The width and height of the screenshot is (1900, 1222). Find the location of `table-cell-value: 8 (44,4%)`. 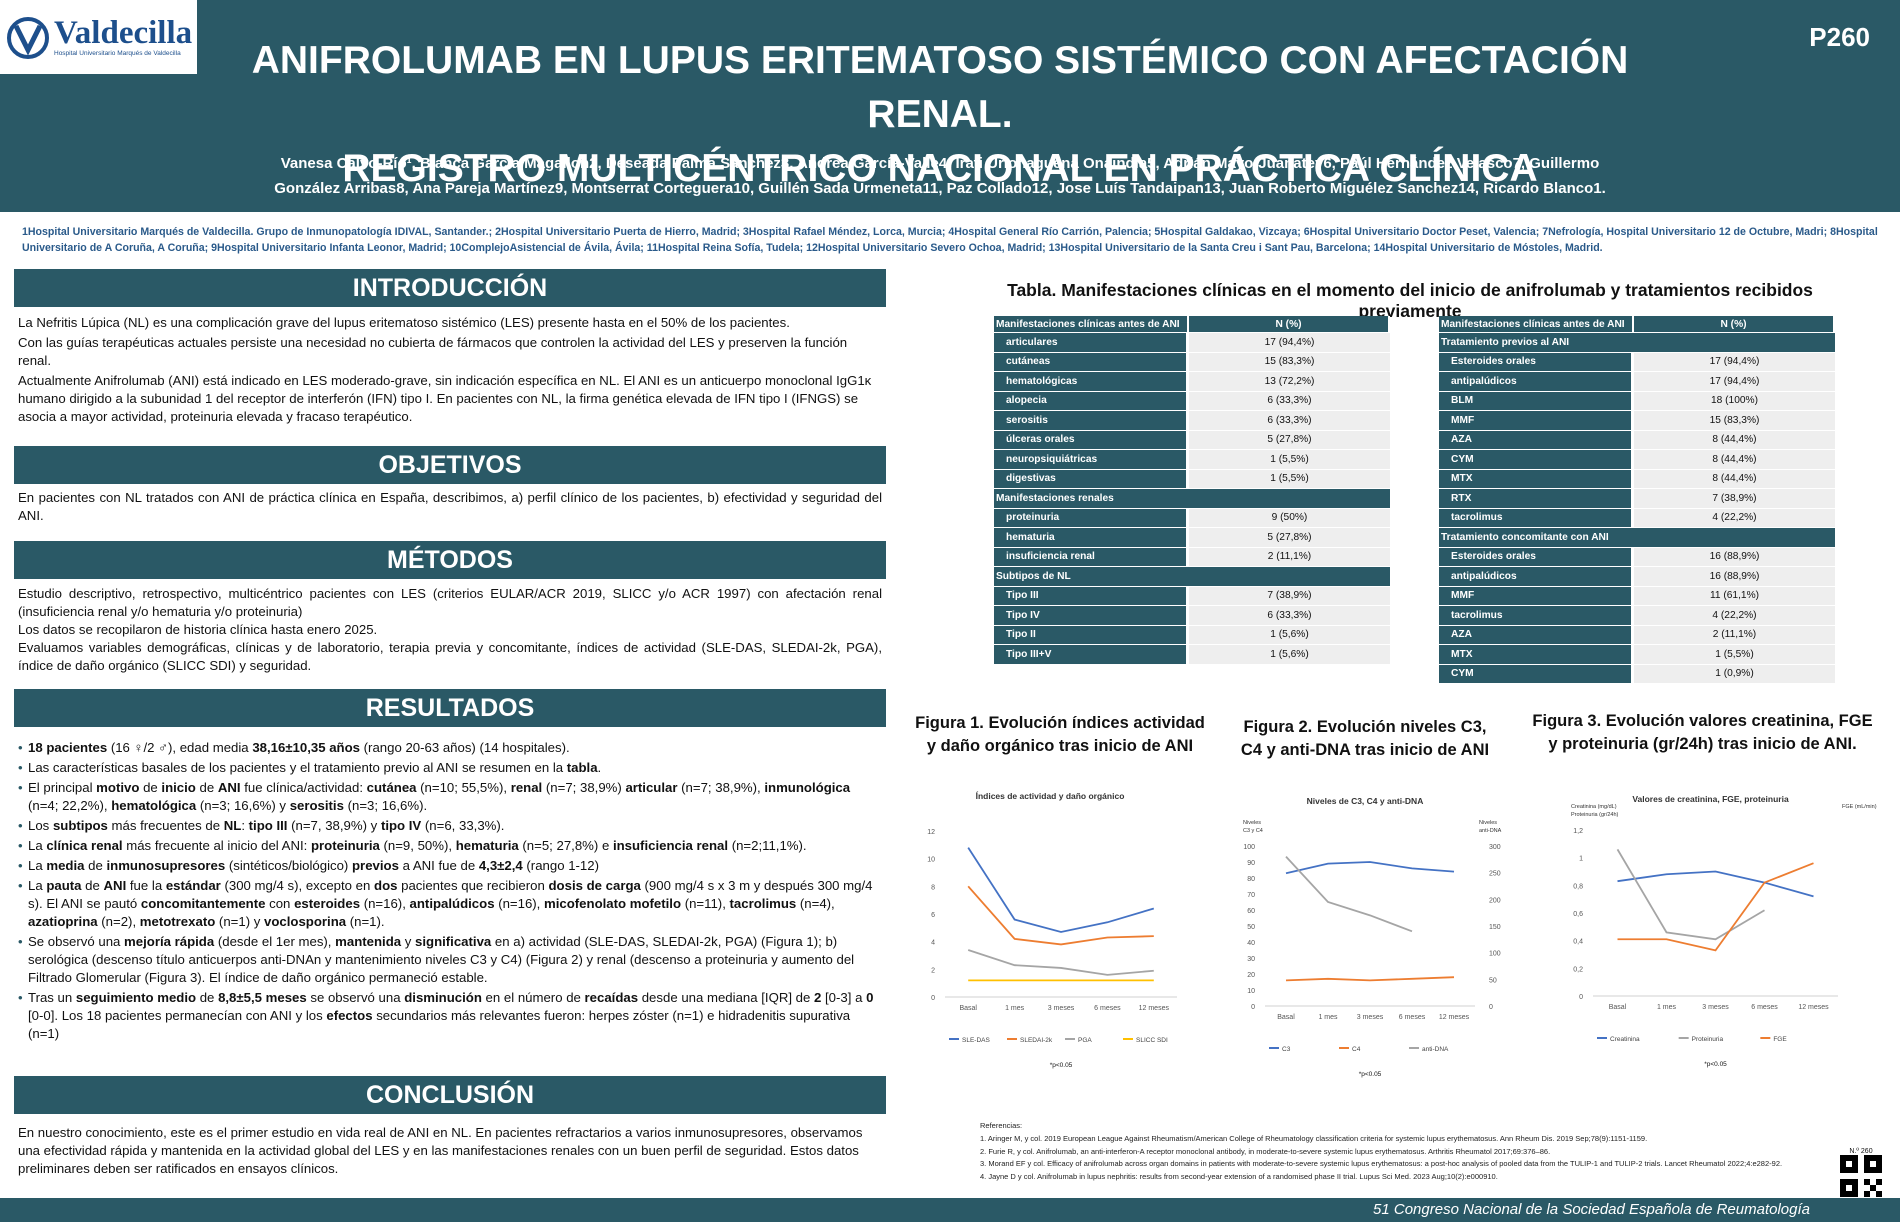

table-cell-value: 8 (44,4%) is located at coordinates (1734, 459).